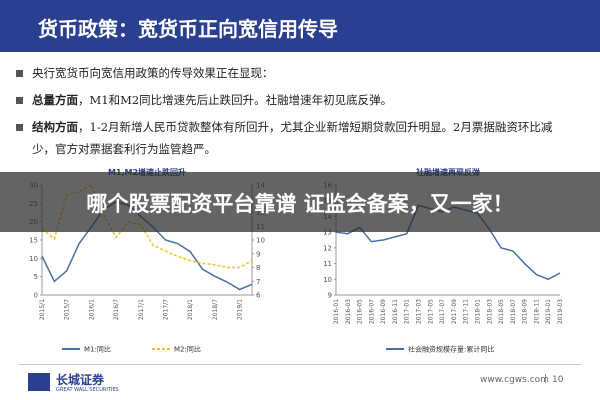  Describe the element at coordinates (371, 311) in the screenshot. I see `x-tick-label: 2016-07` at that location.